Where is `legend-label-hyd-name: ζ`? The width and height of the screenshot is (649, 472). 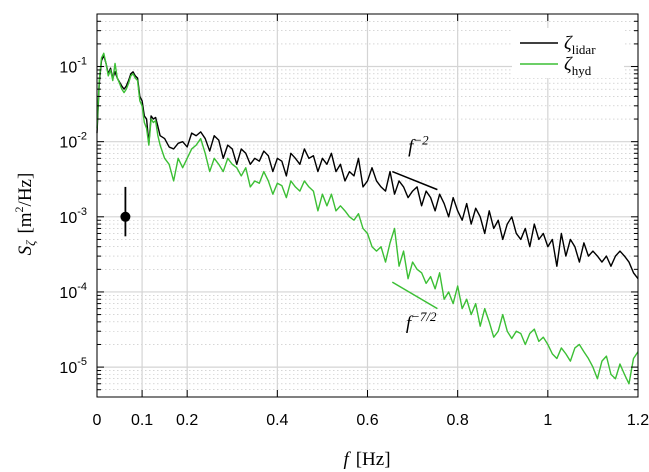 legend-label-hyd-name: ζ is located at coordinates (568, 64).